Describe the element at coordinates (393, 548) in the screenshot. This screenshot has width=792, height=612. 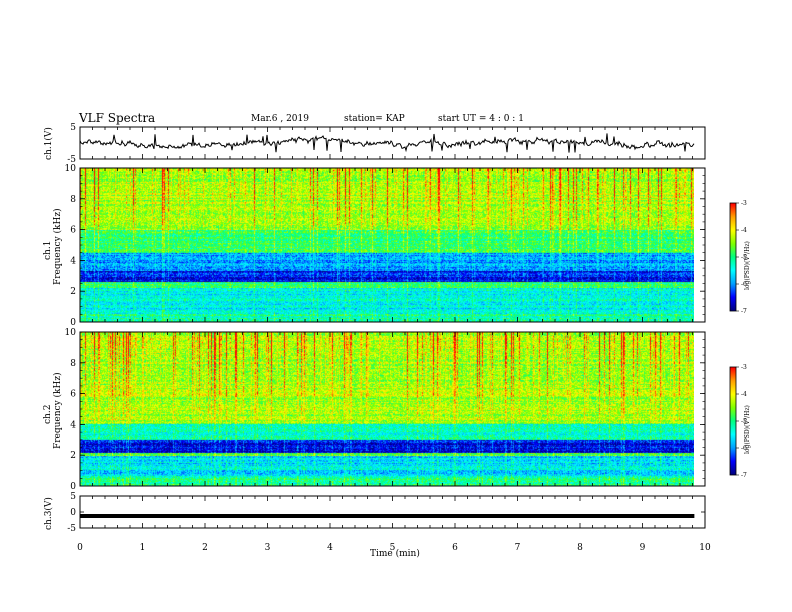
I see `x-tick-label: 5` at that location.